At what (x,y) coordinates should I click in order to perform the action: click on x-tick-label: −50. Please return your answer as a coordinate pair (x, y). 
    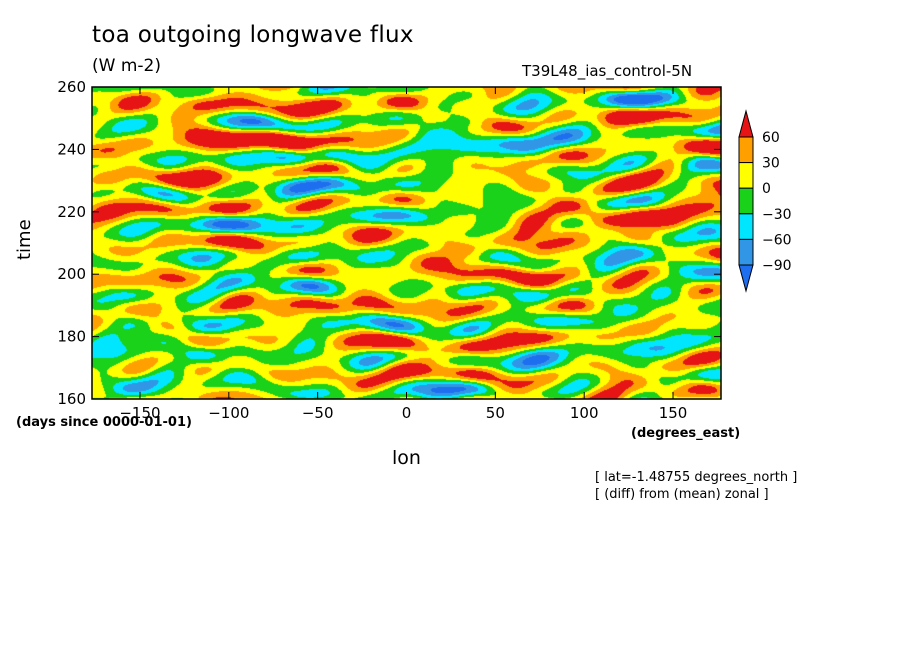
    Looking at the image, I should click on (318, 413).